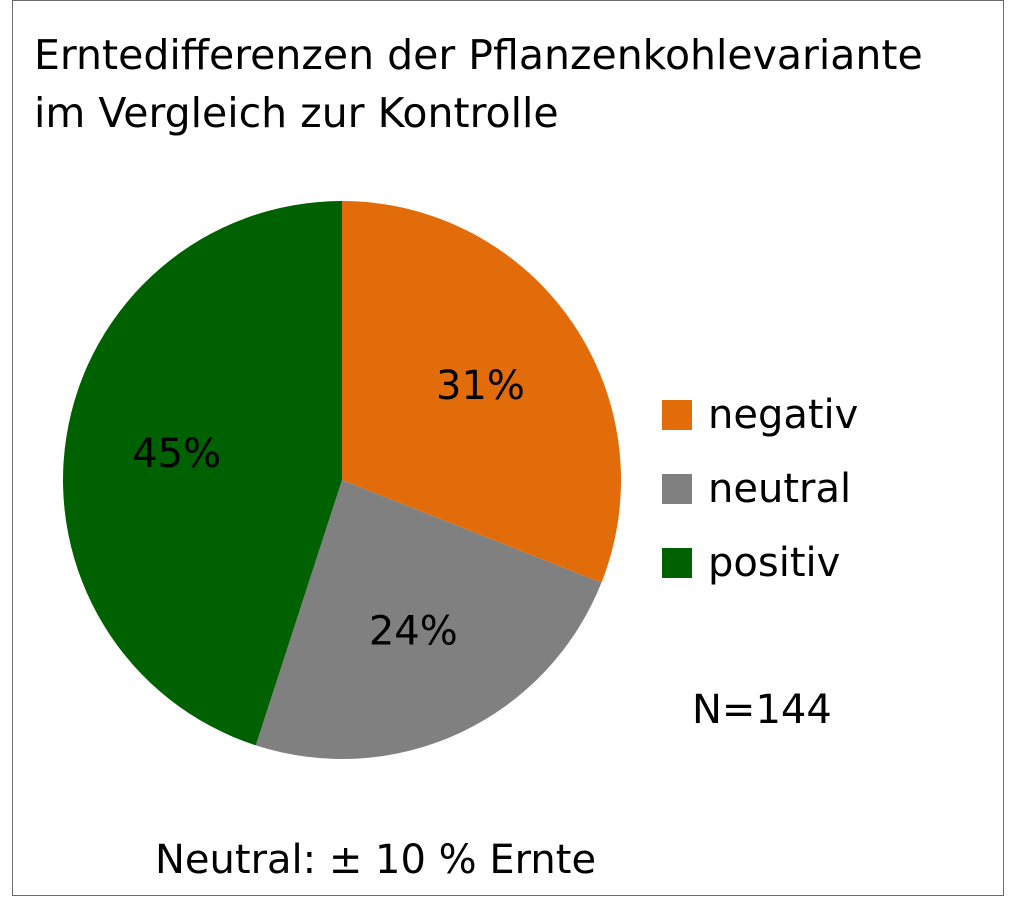 The height and width of the screenshot is (901, 1024). Describe the element at coordinates (677, 489) in the screenshot. I see `legend-swatch-neutral` at that location.